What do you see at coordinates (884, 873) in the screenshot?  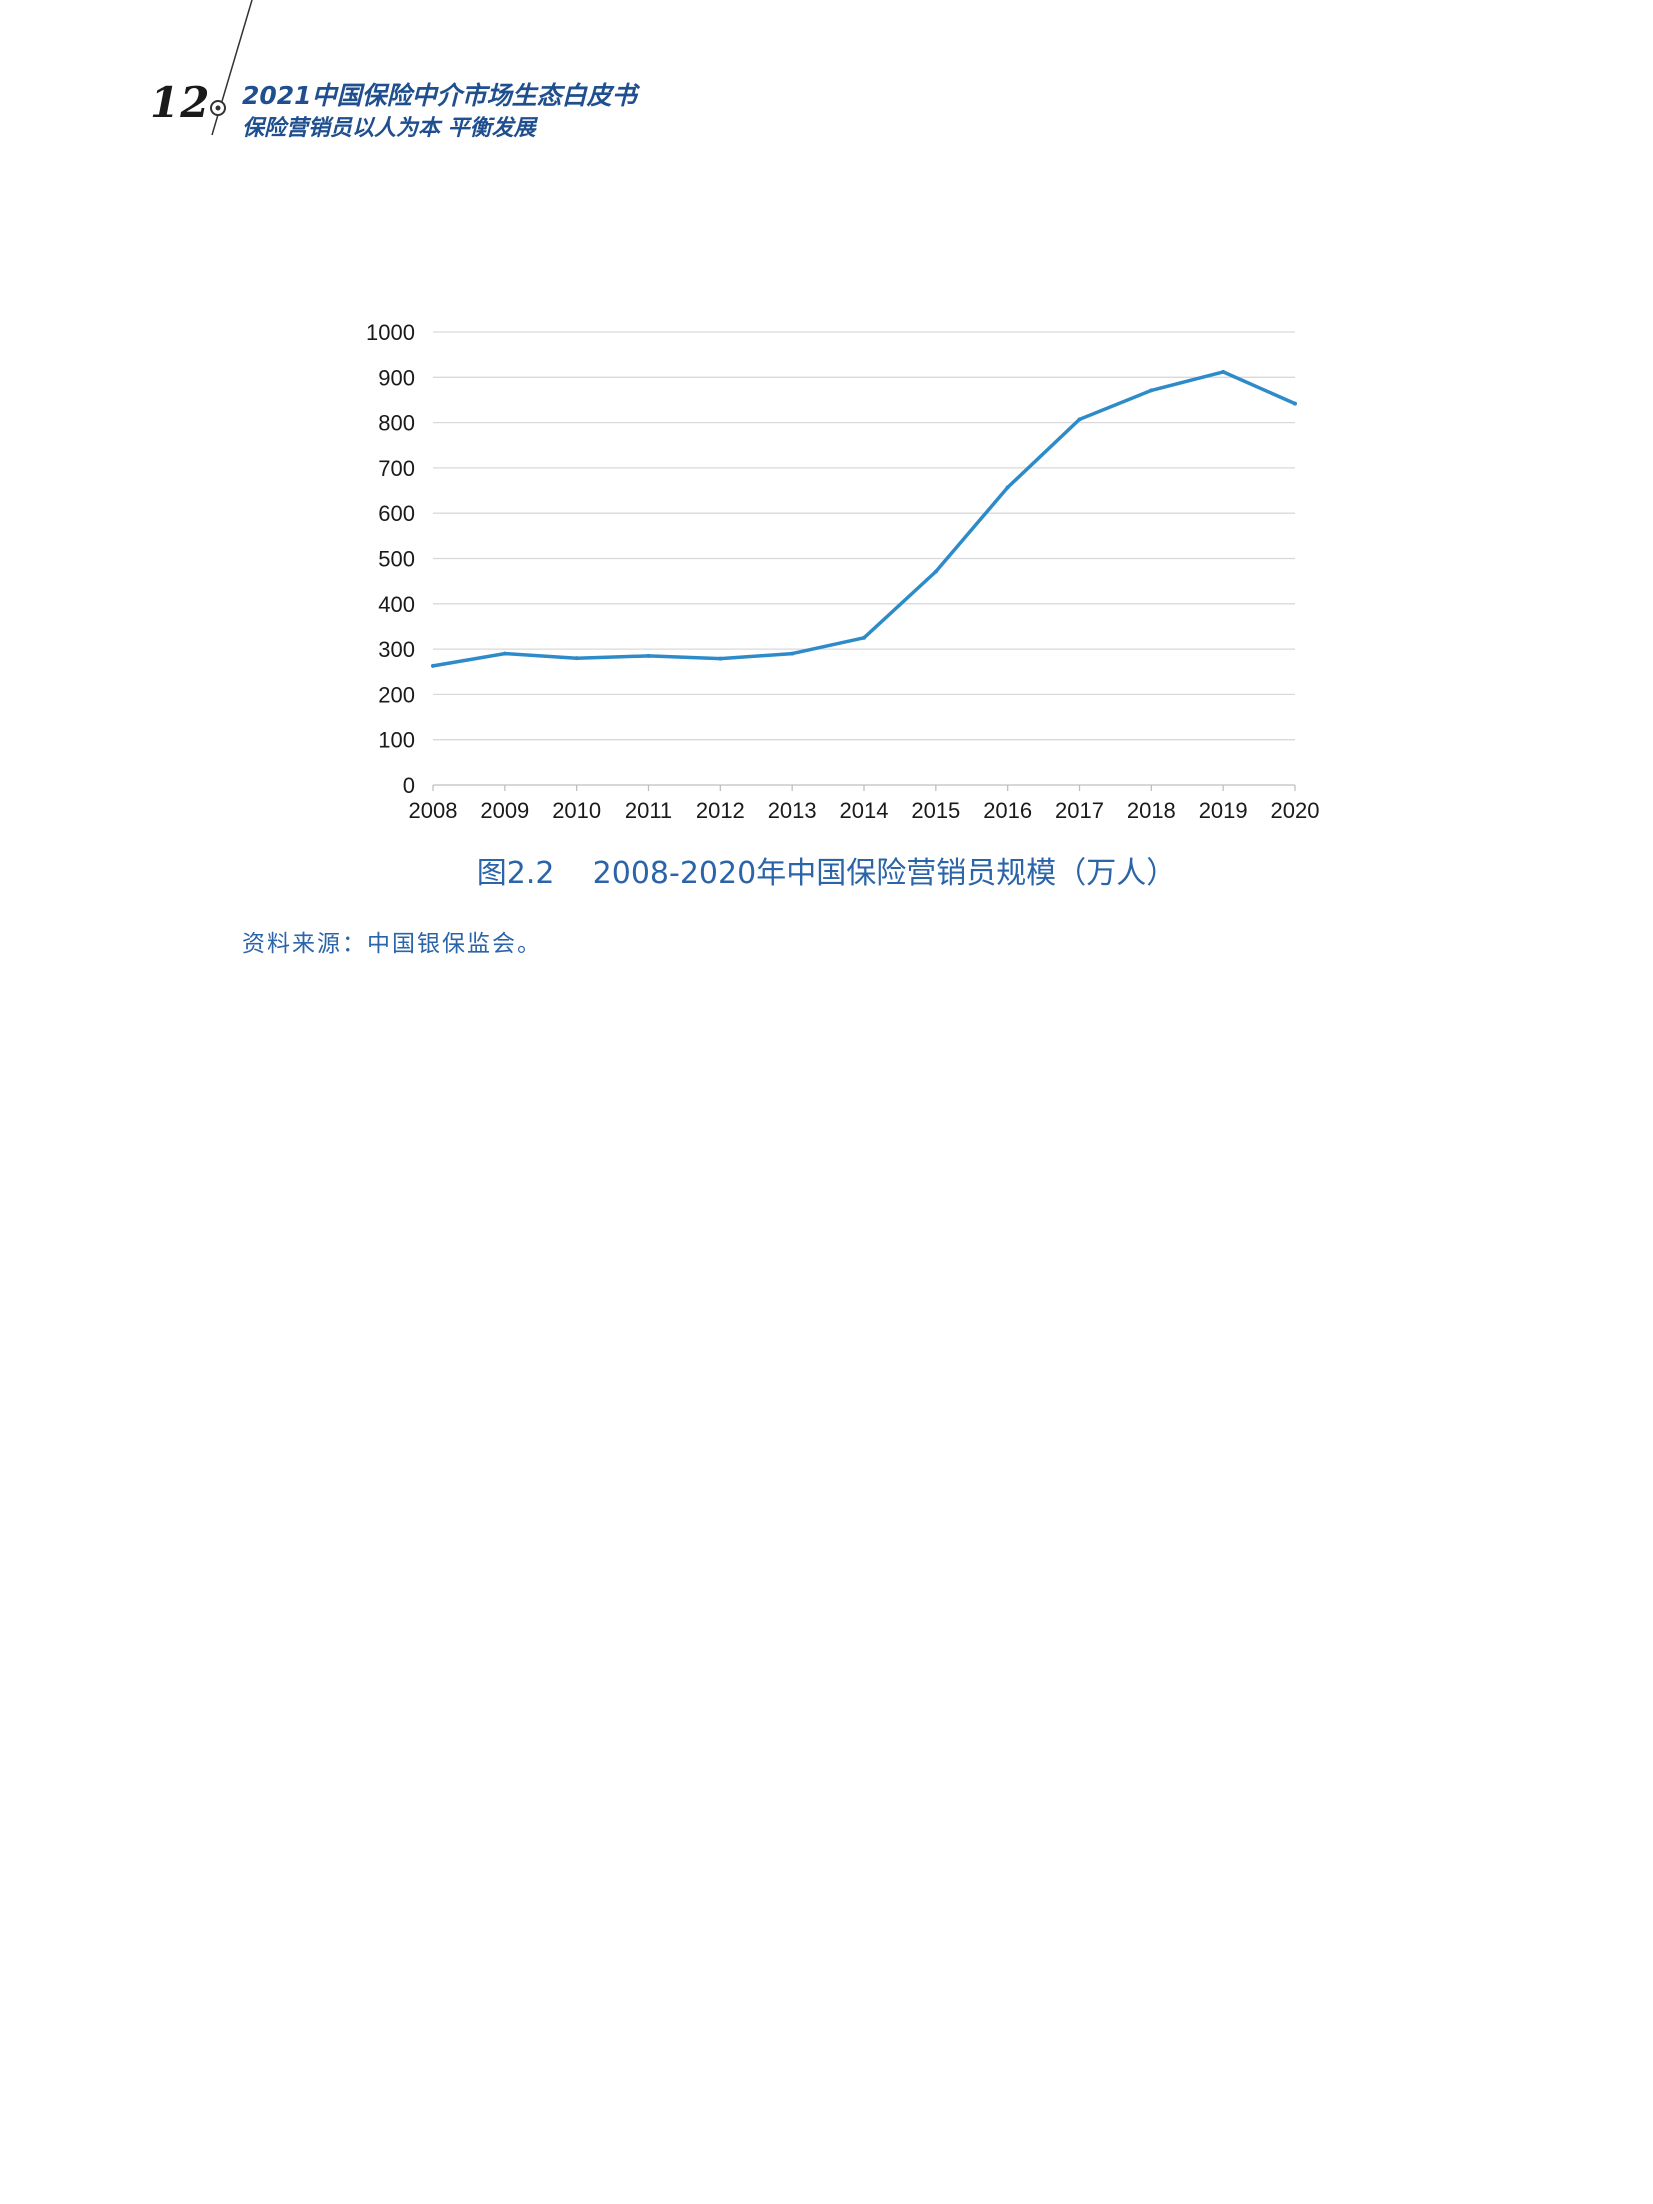 I see `figure-caption-text: 2008-2020年中国保险营销员规模（万人）` at bounding box center [884, 873].